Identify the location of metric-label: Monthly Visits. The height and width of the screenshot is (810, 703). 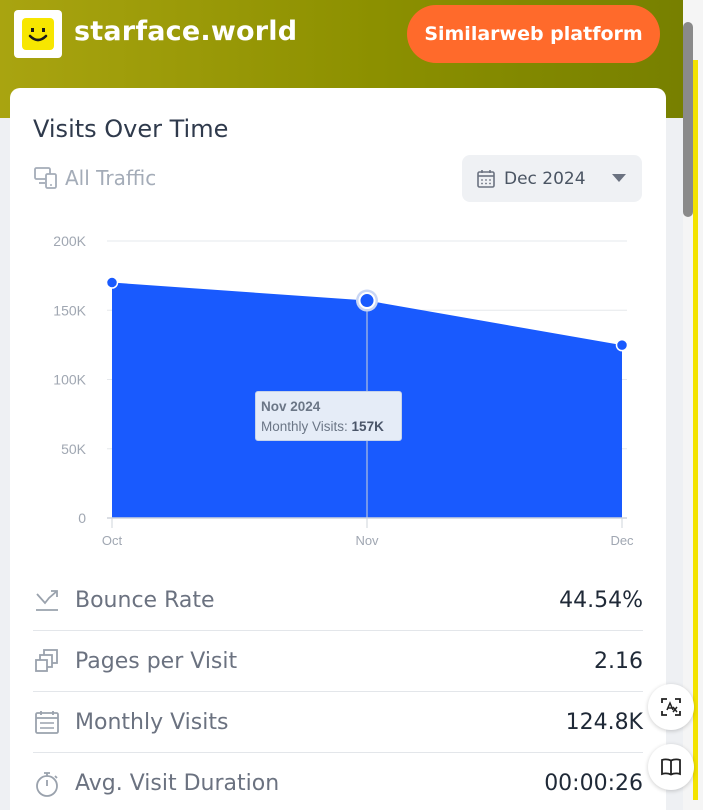
(152, 722).